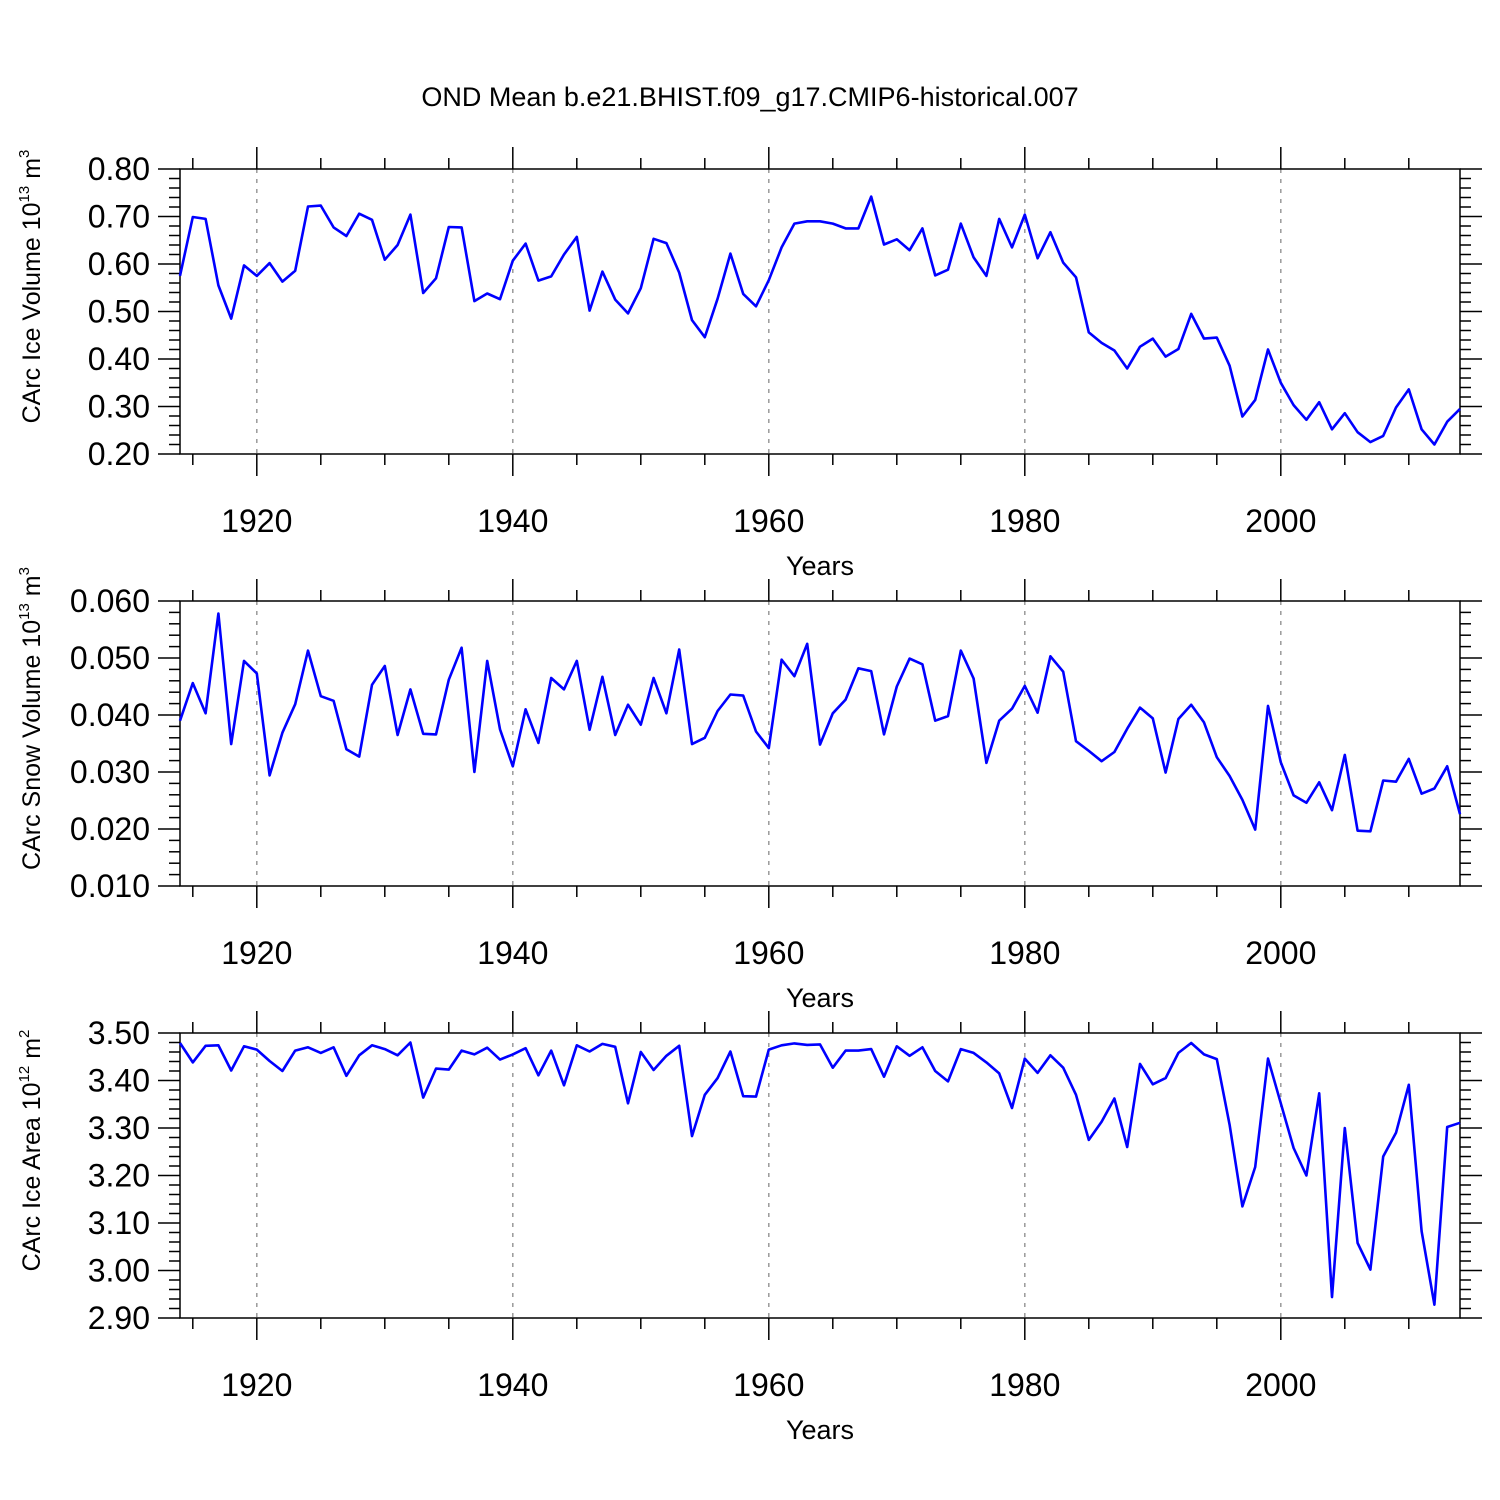  I want to click on snow-volume-ytick-label: 0.010, so click(110, 886).